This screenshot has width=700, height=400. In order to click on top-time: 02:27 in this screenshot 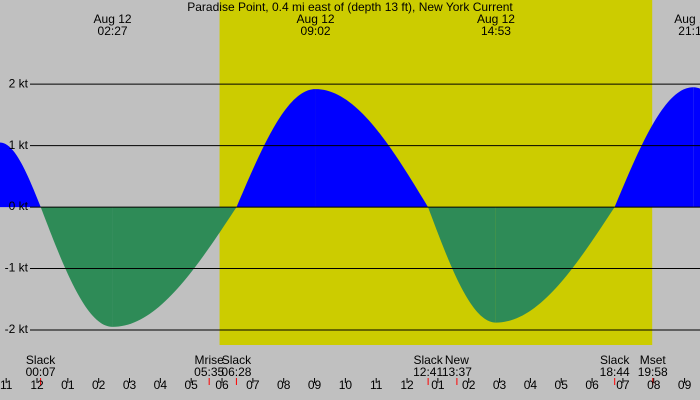, I will do `click(113, 31)`.